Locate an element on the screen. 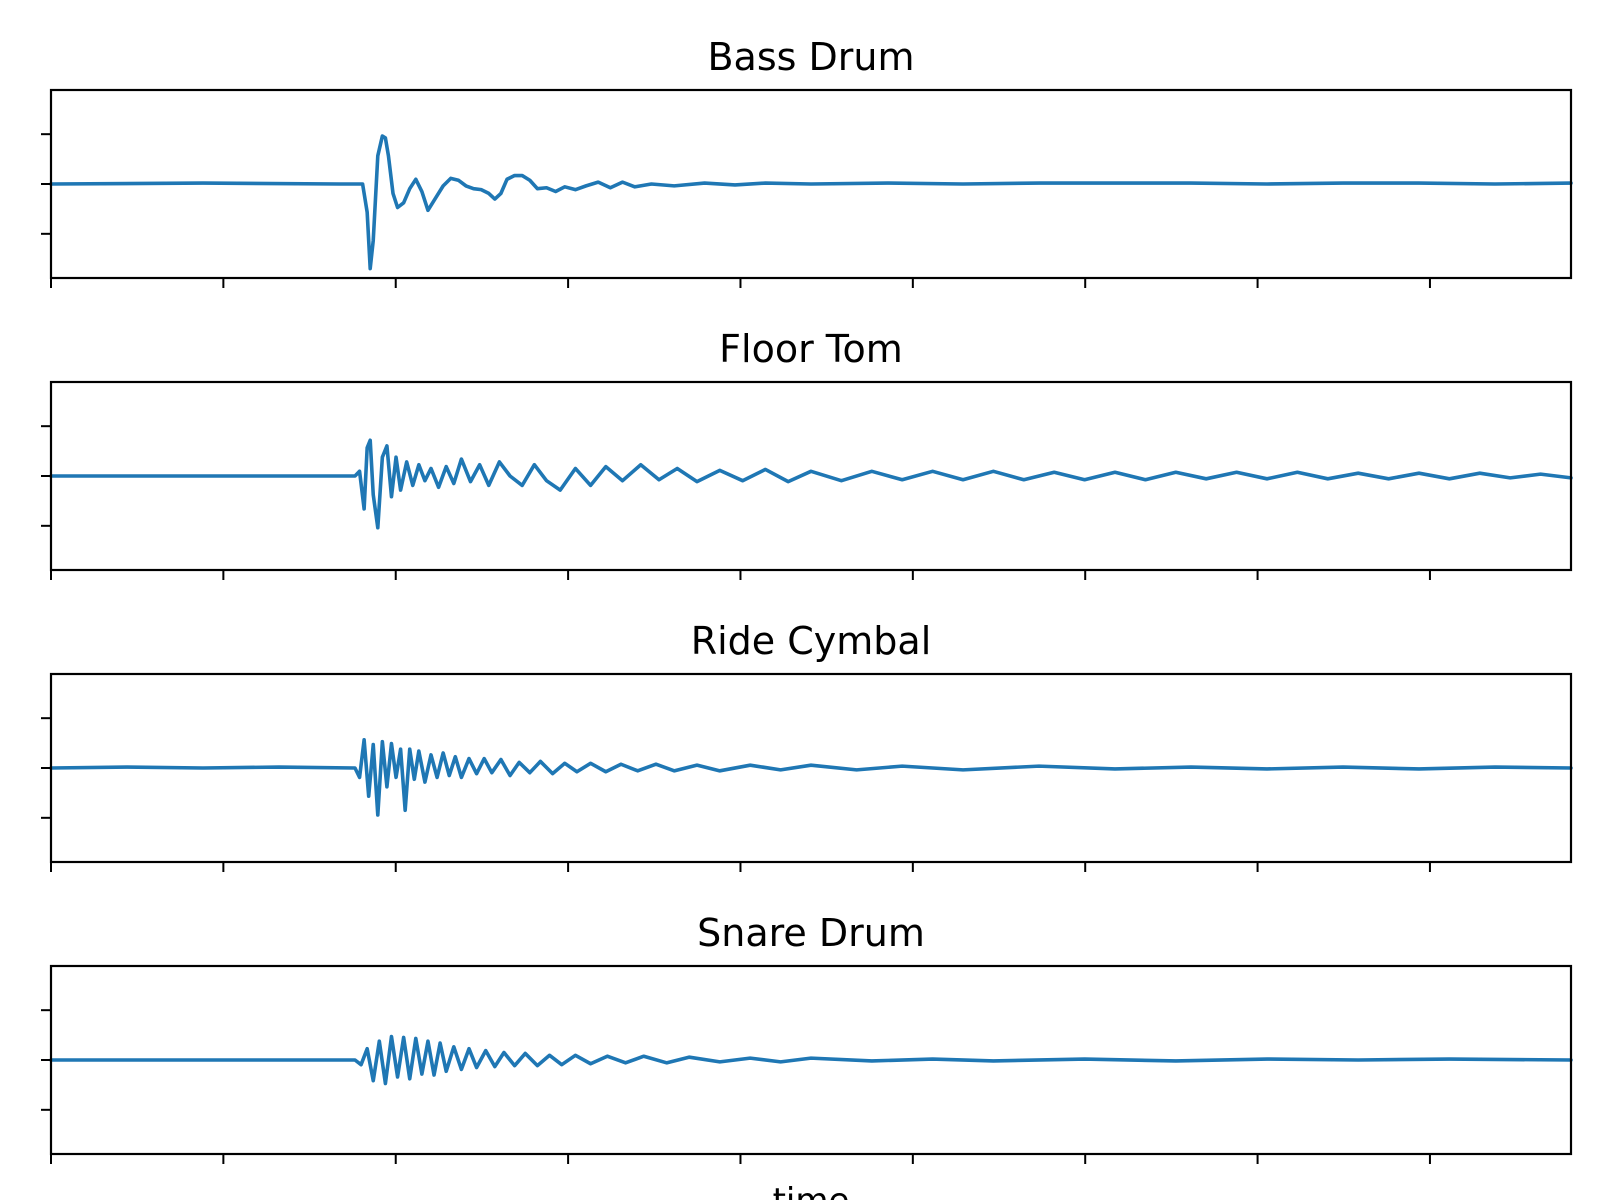 The width and height of the screenshot is (1600, 1200). snare-drum-waveform-line is located at coordinates (811, 1060).